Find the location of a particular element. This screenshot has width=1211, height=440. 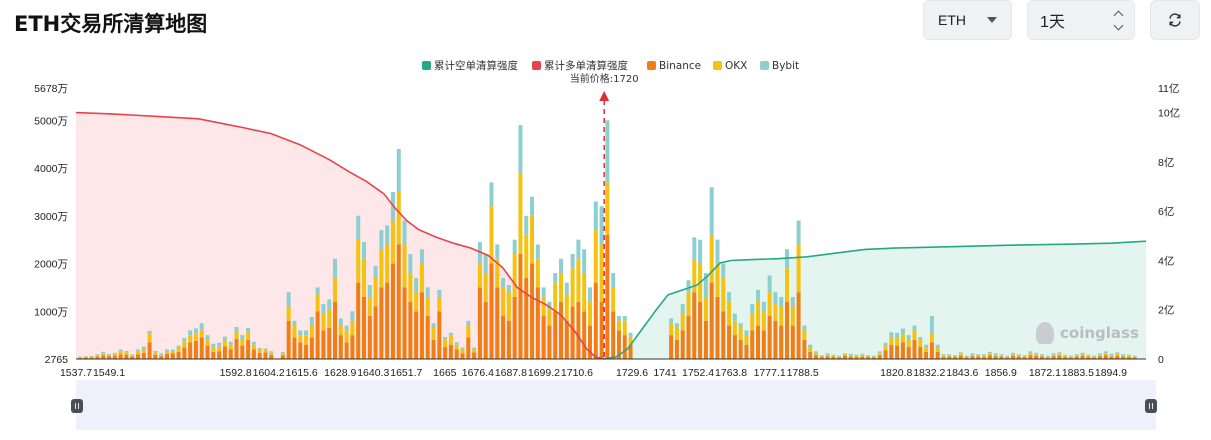

x-tick-label: 1883.5 is located at coordinates (1078, 373).